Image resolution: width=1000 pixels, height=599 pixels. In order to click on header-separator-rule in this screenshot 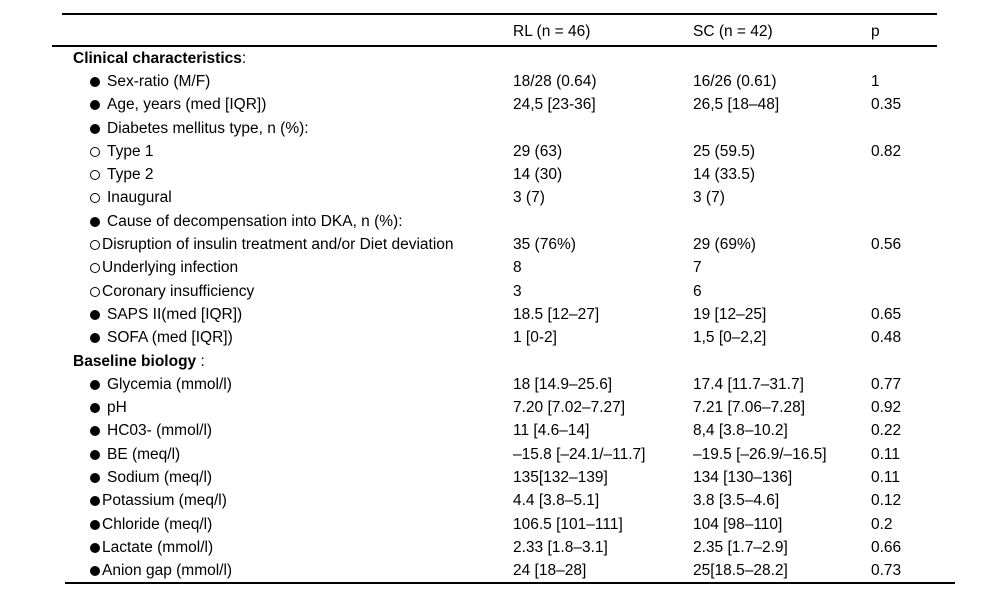, I will do `click(494, 46)`.